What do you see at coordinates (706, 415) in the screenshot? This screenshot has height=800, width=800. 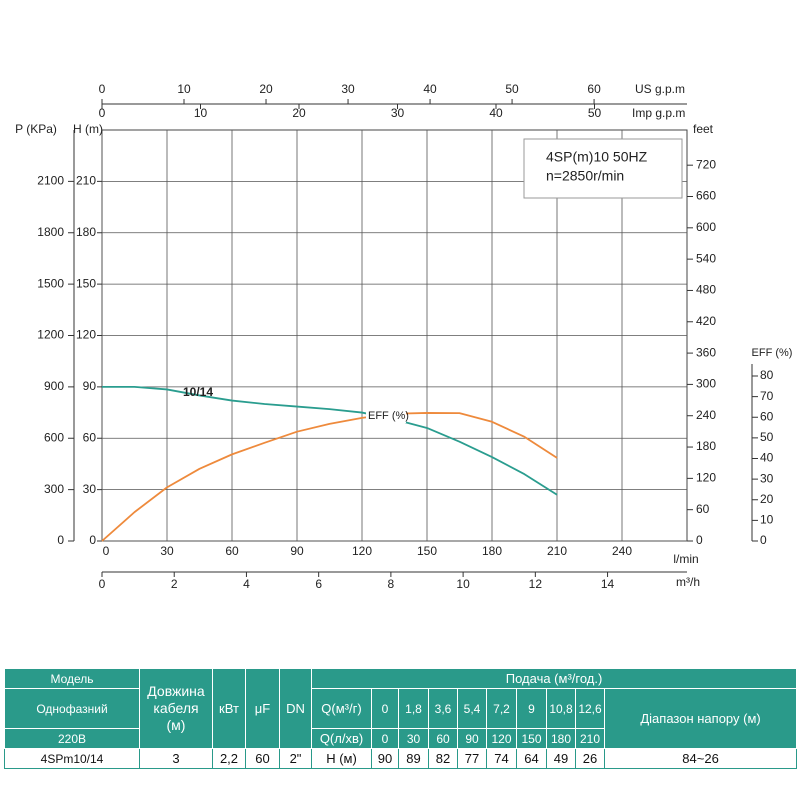 I see `feet-tick-label: 240` at bounding box center [706, 415].